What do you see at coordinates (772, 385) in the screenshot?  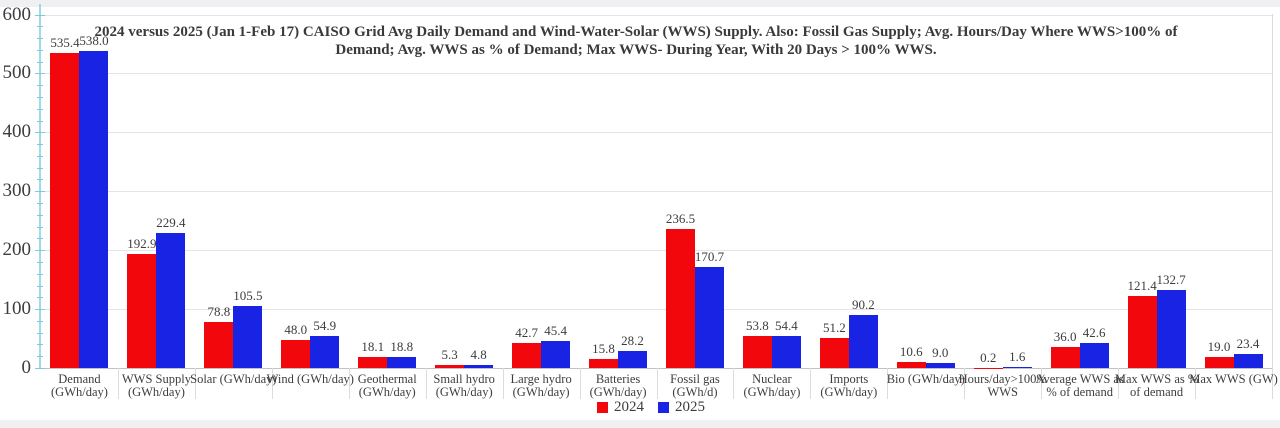 I see `category-label: Nuclear (GWh/day)` at bounding box center [772, 385].